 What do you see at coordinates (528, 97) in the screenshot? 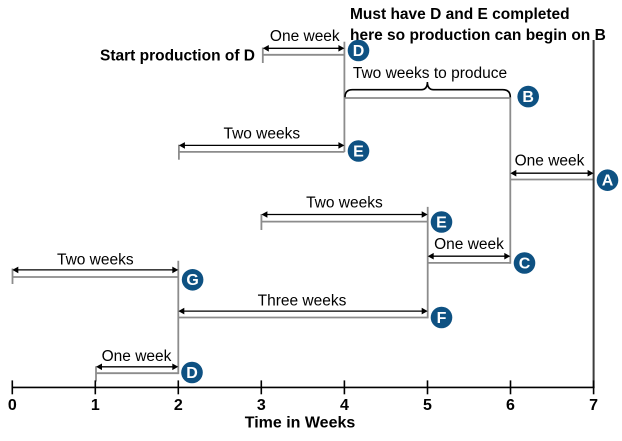
I see `svg-text: B` at bounding box center [528, 97].